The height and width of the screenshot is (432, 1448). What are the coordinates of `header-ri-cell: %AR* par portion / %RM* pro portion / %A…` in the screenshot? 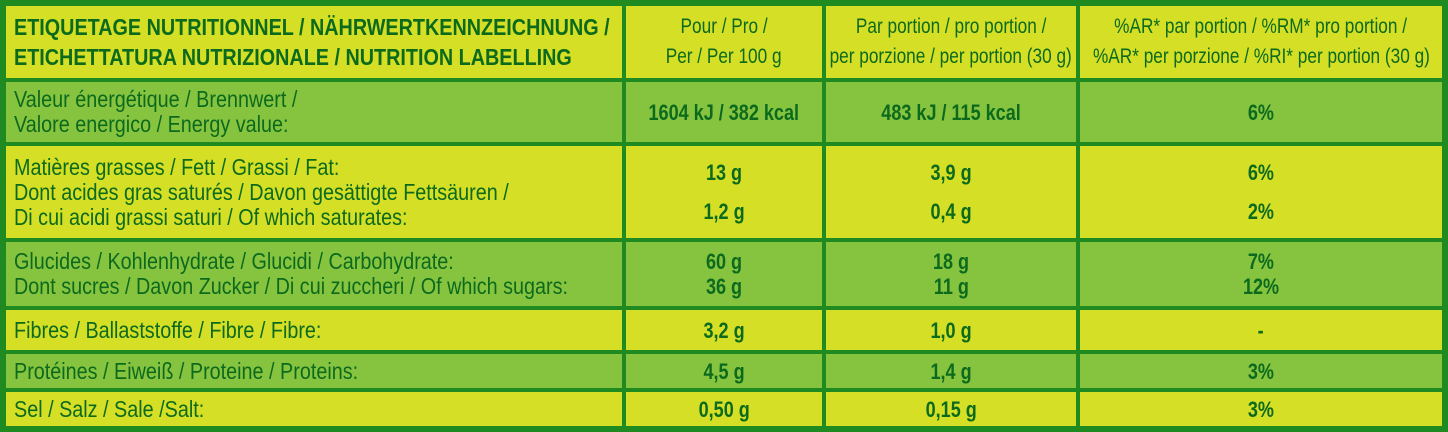 It's located at (1261, 42).